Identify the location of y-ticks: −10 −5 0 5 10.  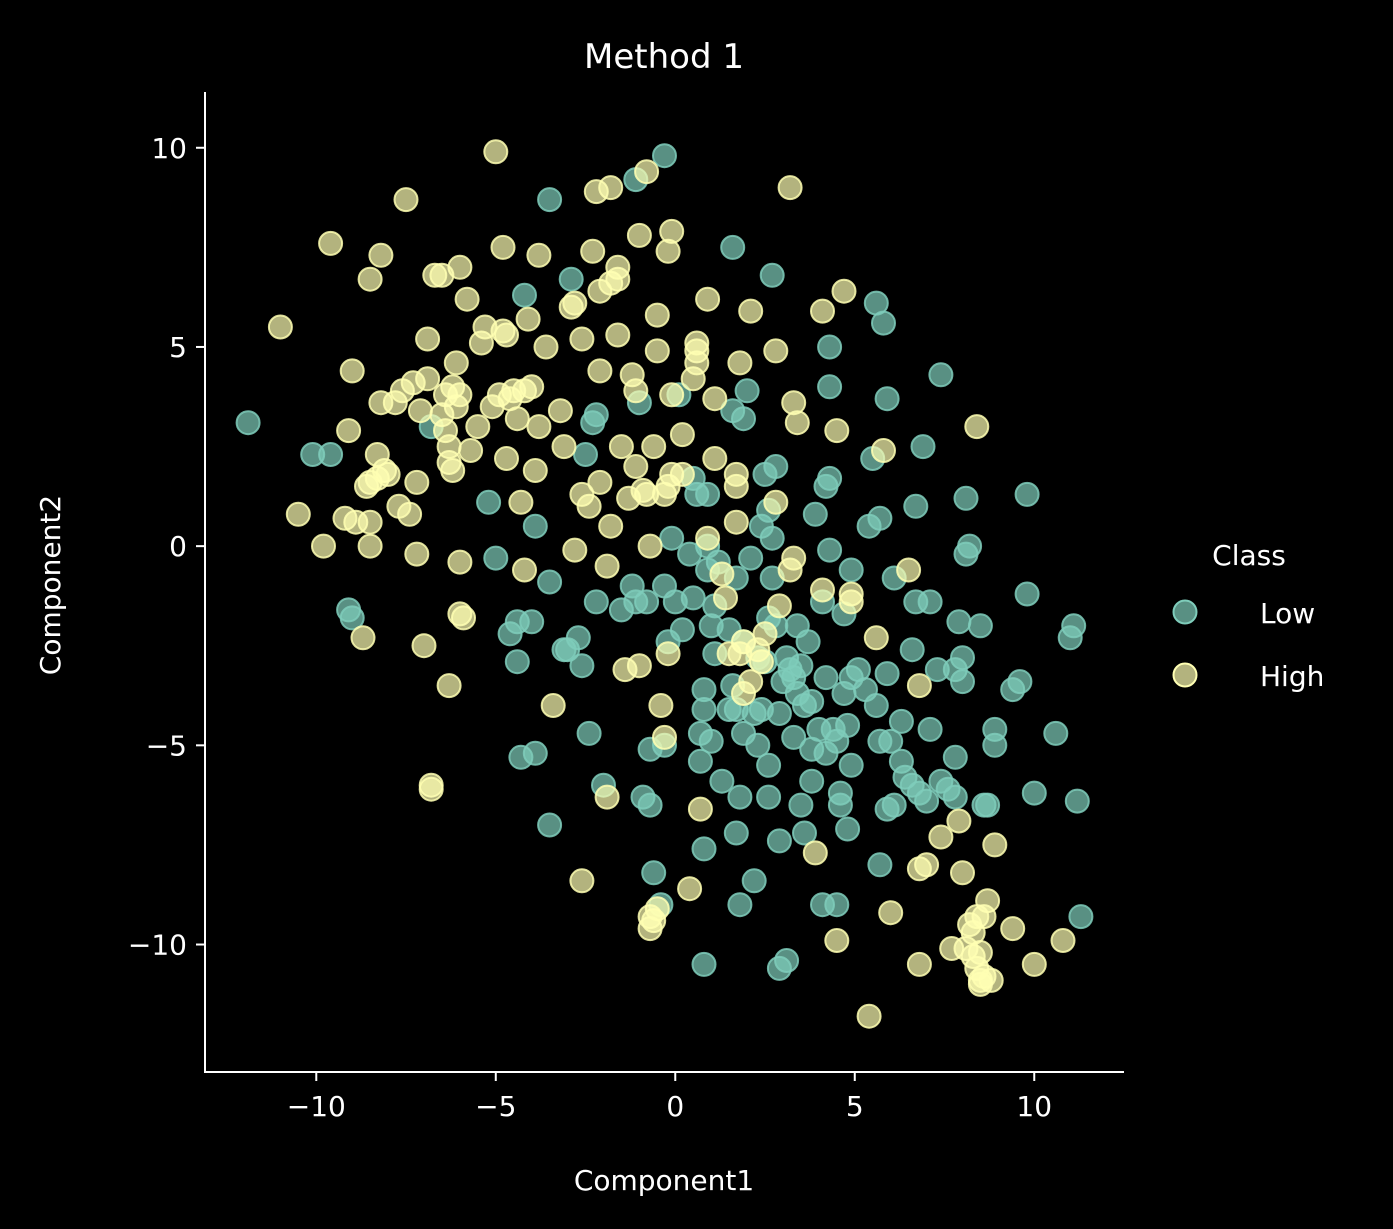
(166, 547).